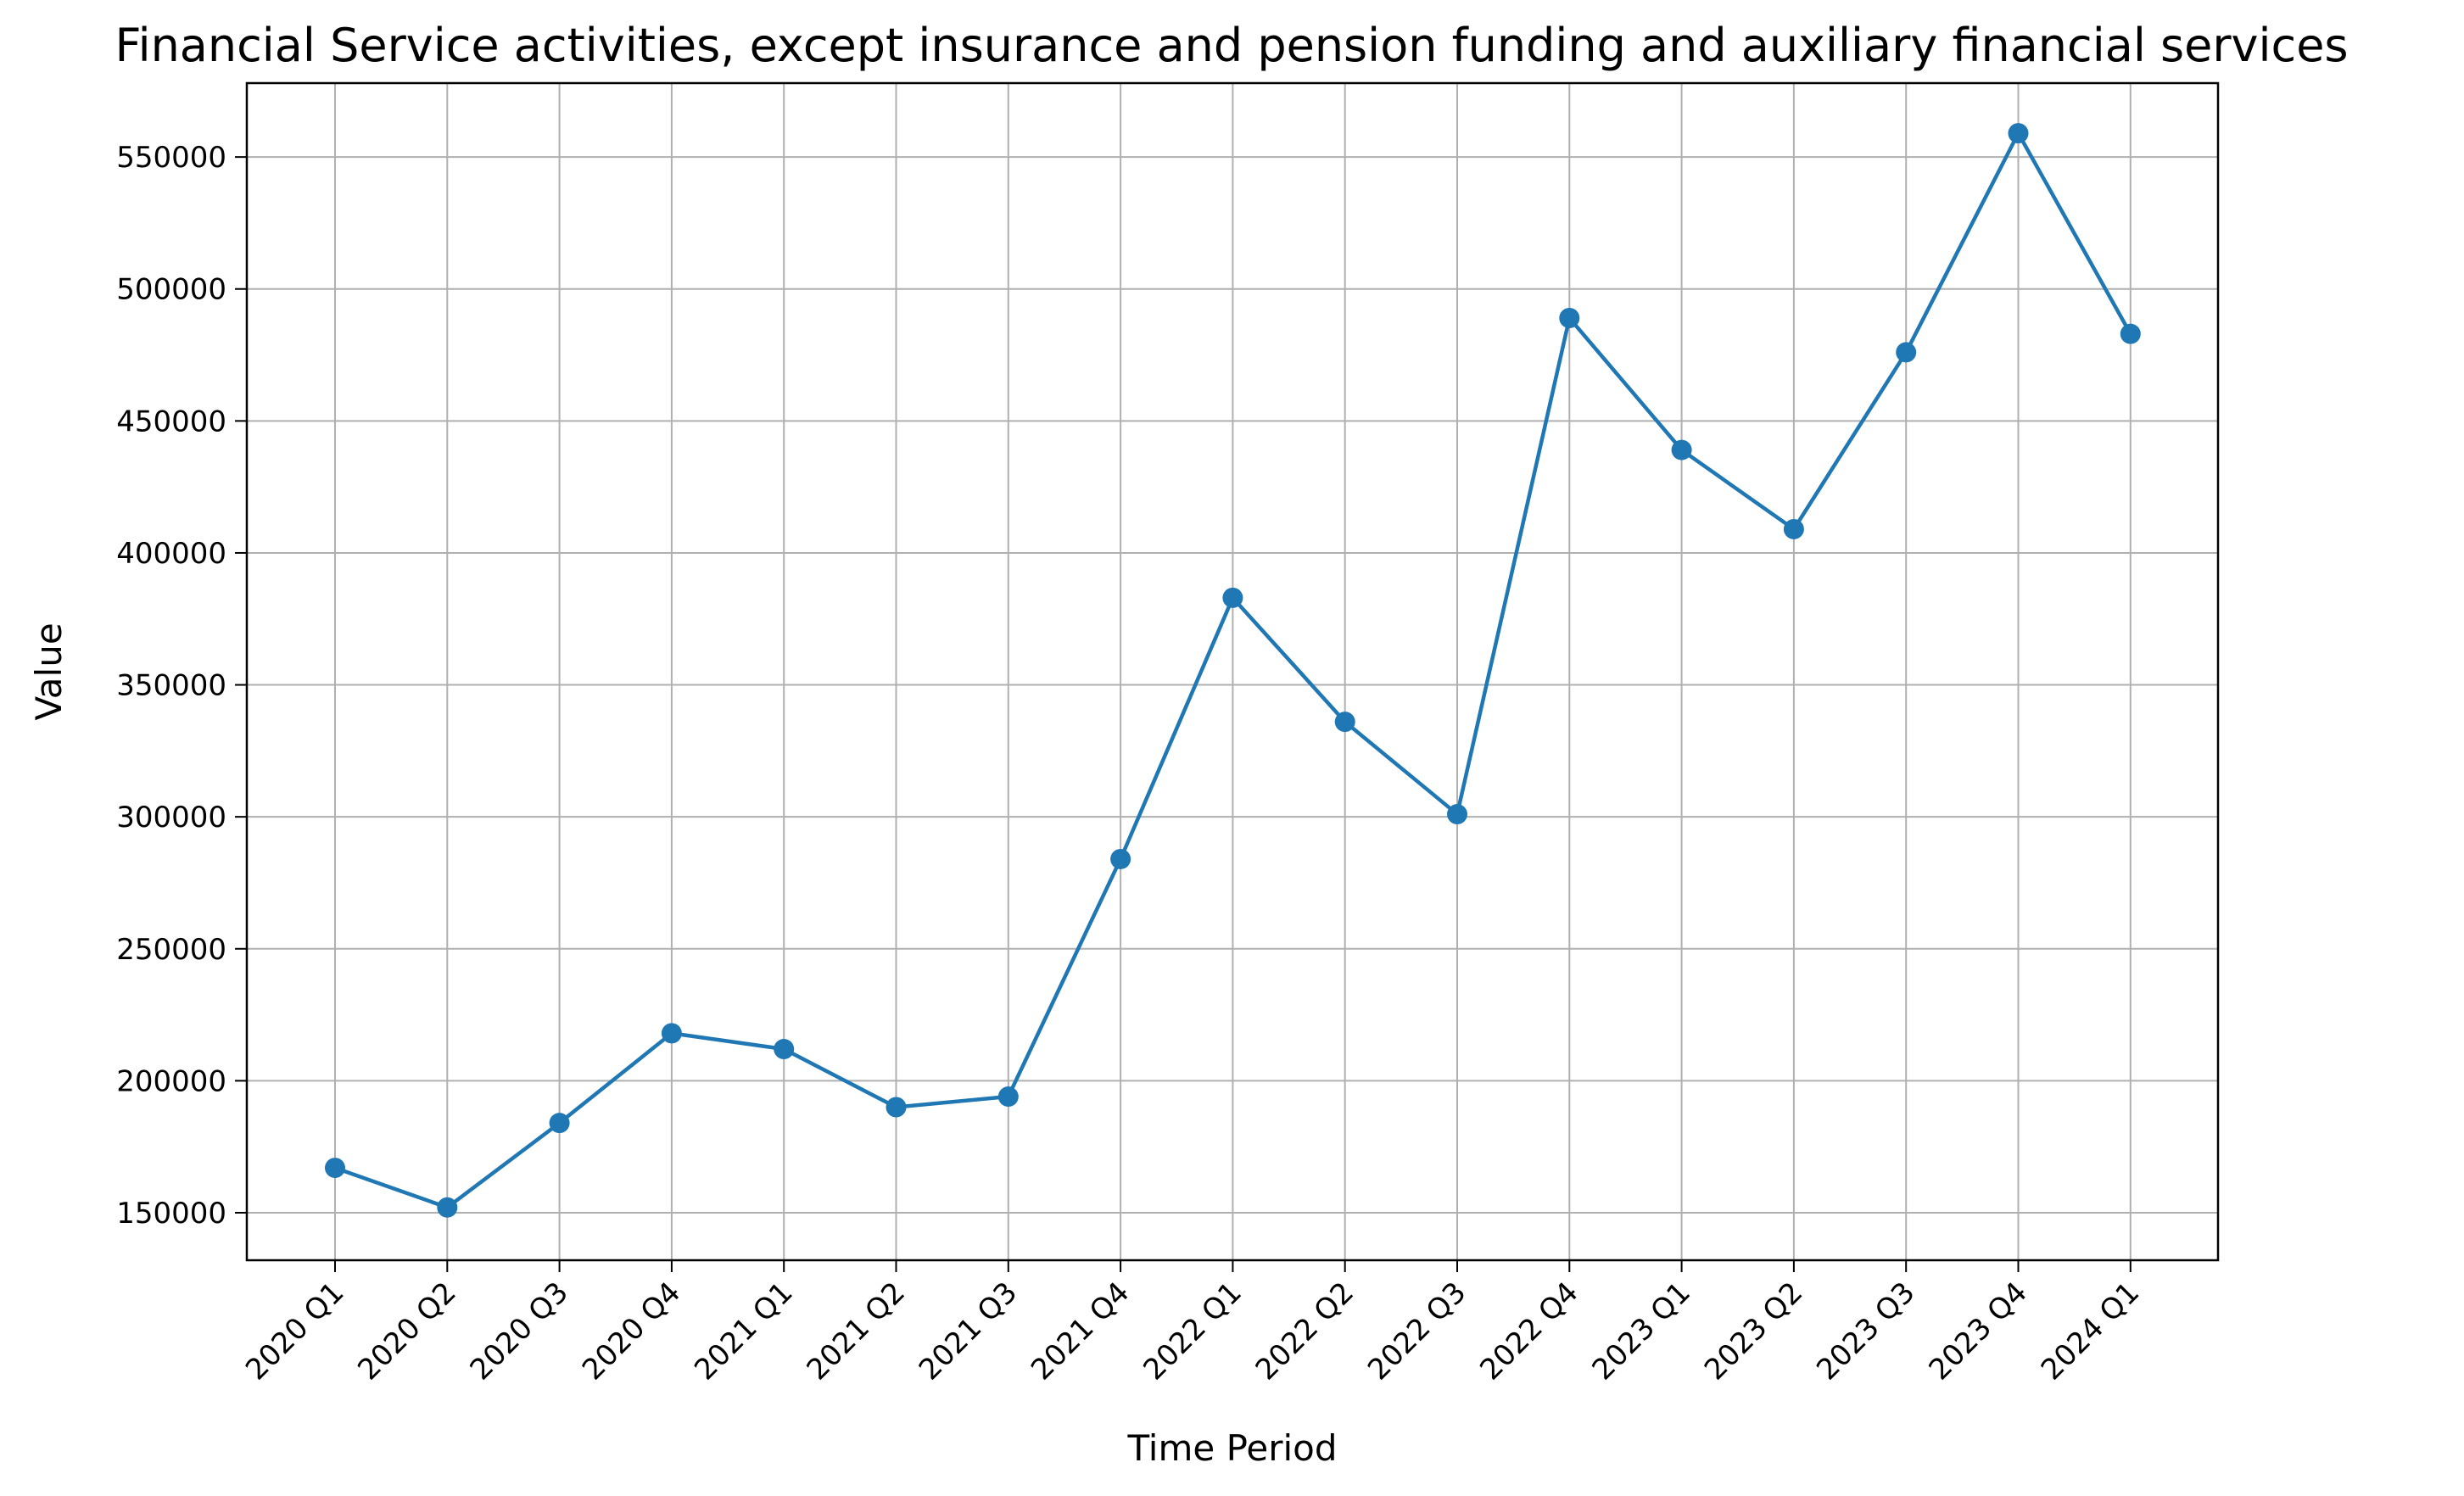 This screenshot has height=1496, width=2464. Describe the element at coordinates (171, 422) in the screenshot. I see `y-tick-label: 450000` at that location.